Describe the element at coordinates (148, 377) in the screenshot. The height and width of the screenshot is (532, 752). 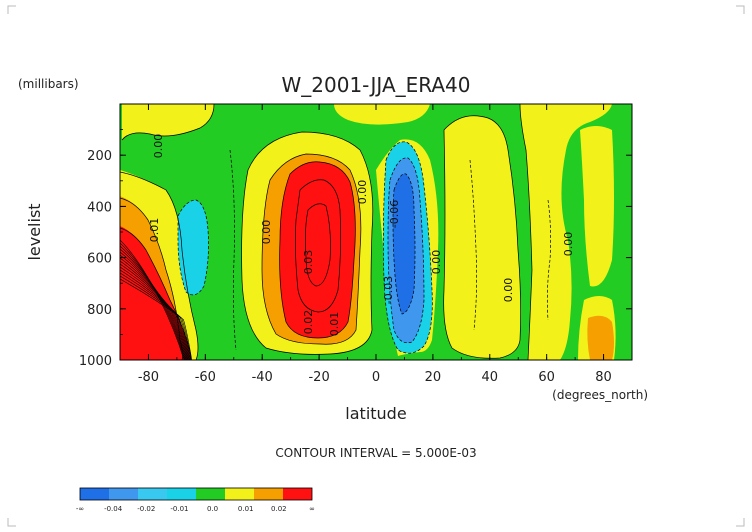
I see `x-tick-label: -80` at that location.